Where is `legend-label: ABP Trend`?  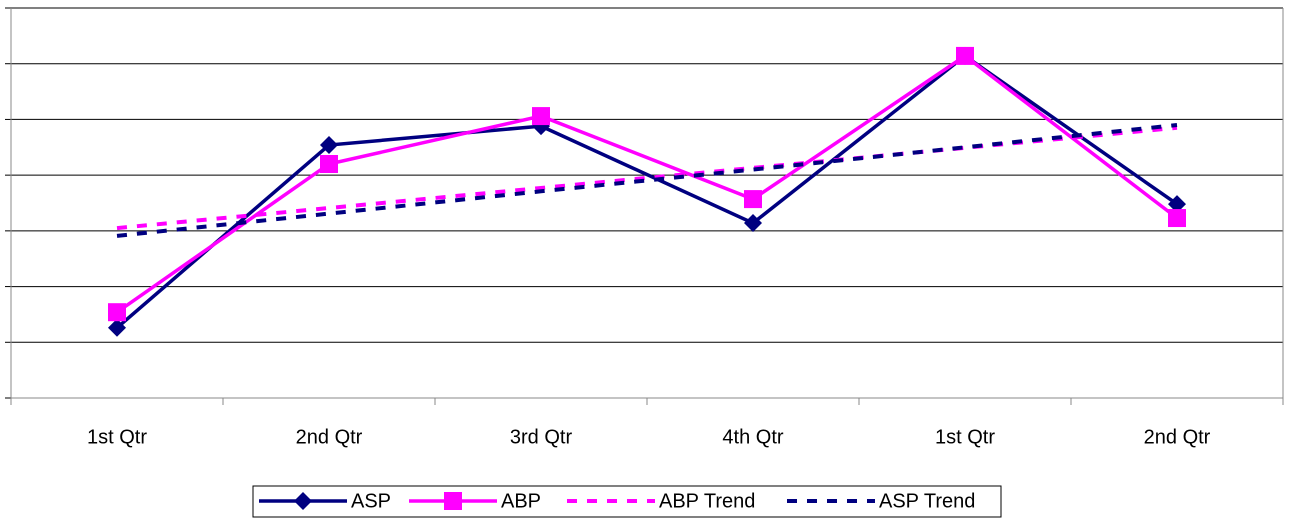
legend-label: ABP Trend is located at coordinates (707, 501).